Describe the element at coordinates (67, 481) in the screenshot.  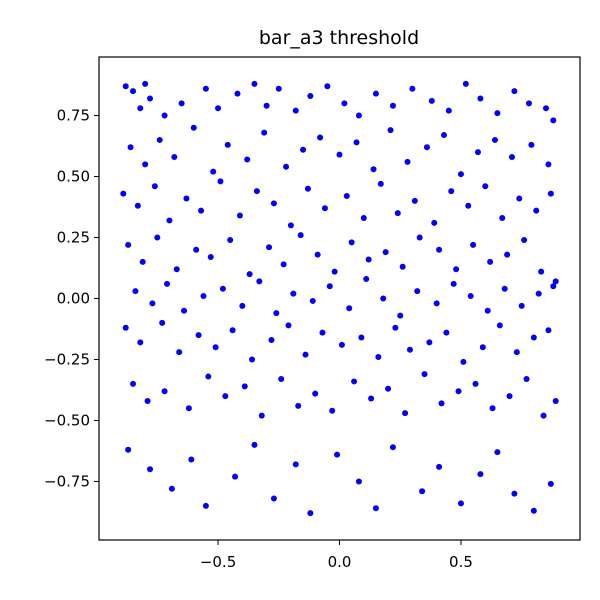
I see `y-tick-label: −0.75` at that location.